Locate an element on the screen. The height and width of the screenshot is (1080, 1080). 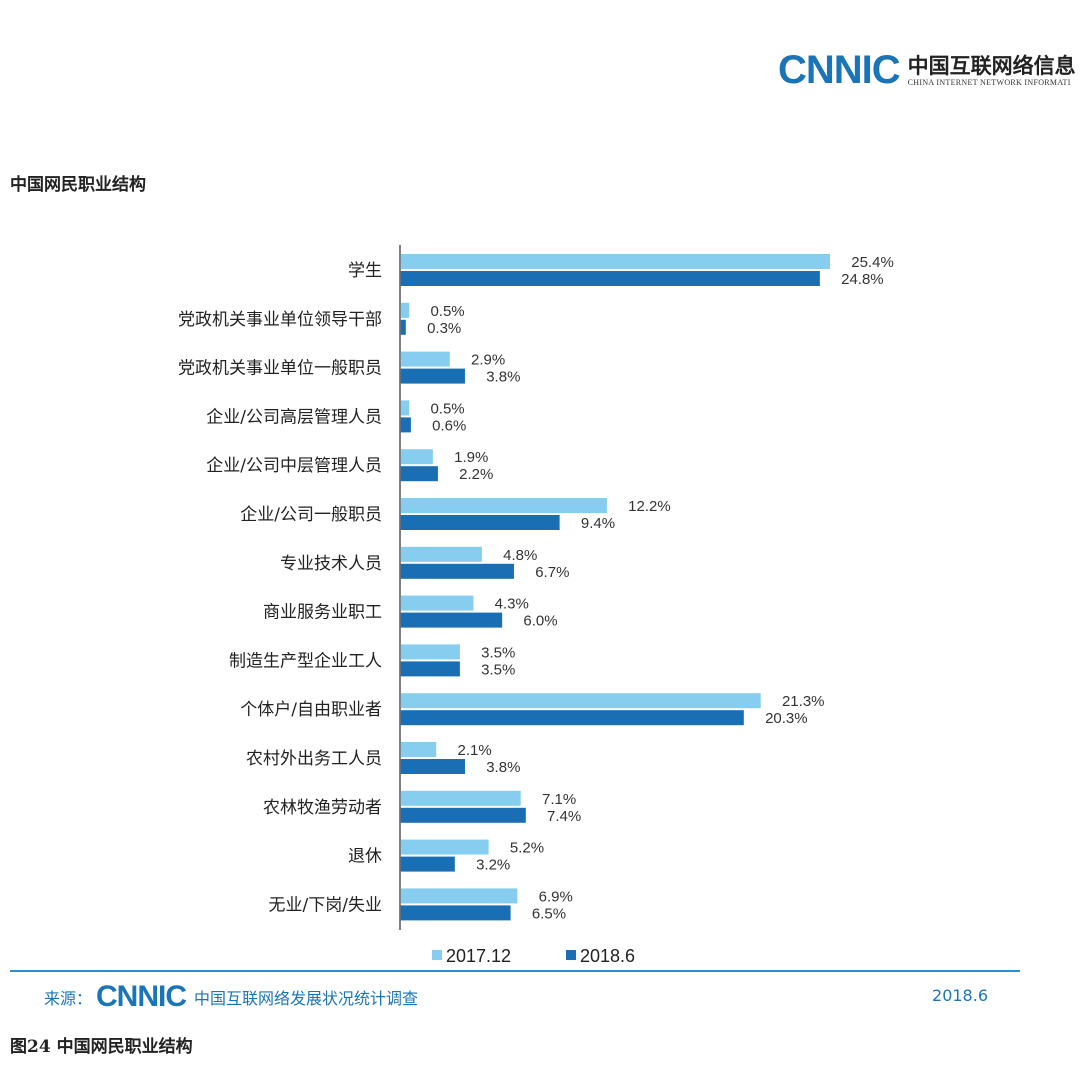
category-label: 商业服务业职工 is located at coordinates (322, 613).